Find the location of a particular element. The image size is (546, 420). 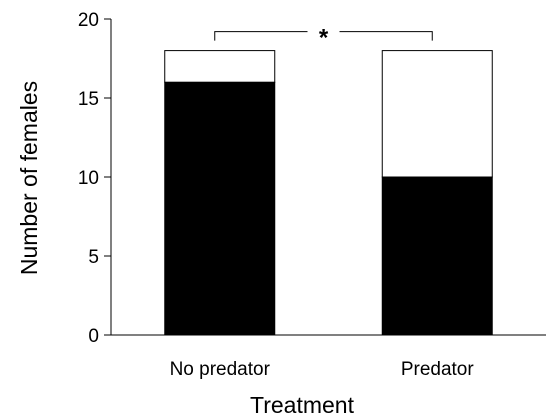

y-tick-label: 10 is located at coordinates (88, 178).